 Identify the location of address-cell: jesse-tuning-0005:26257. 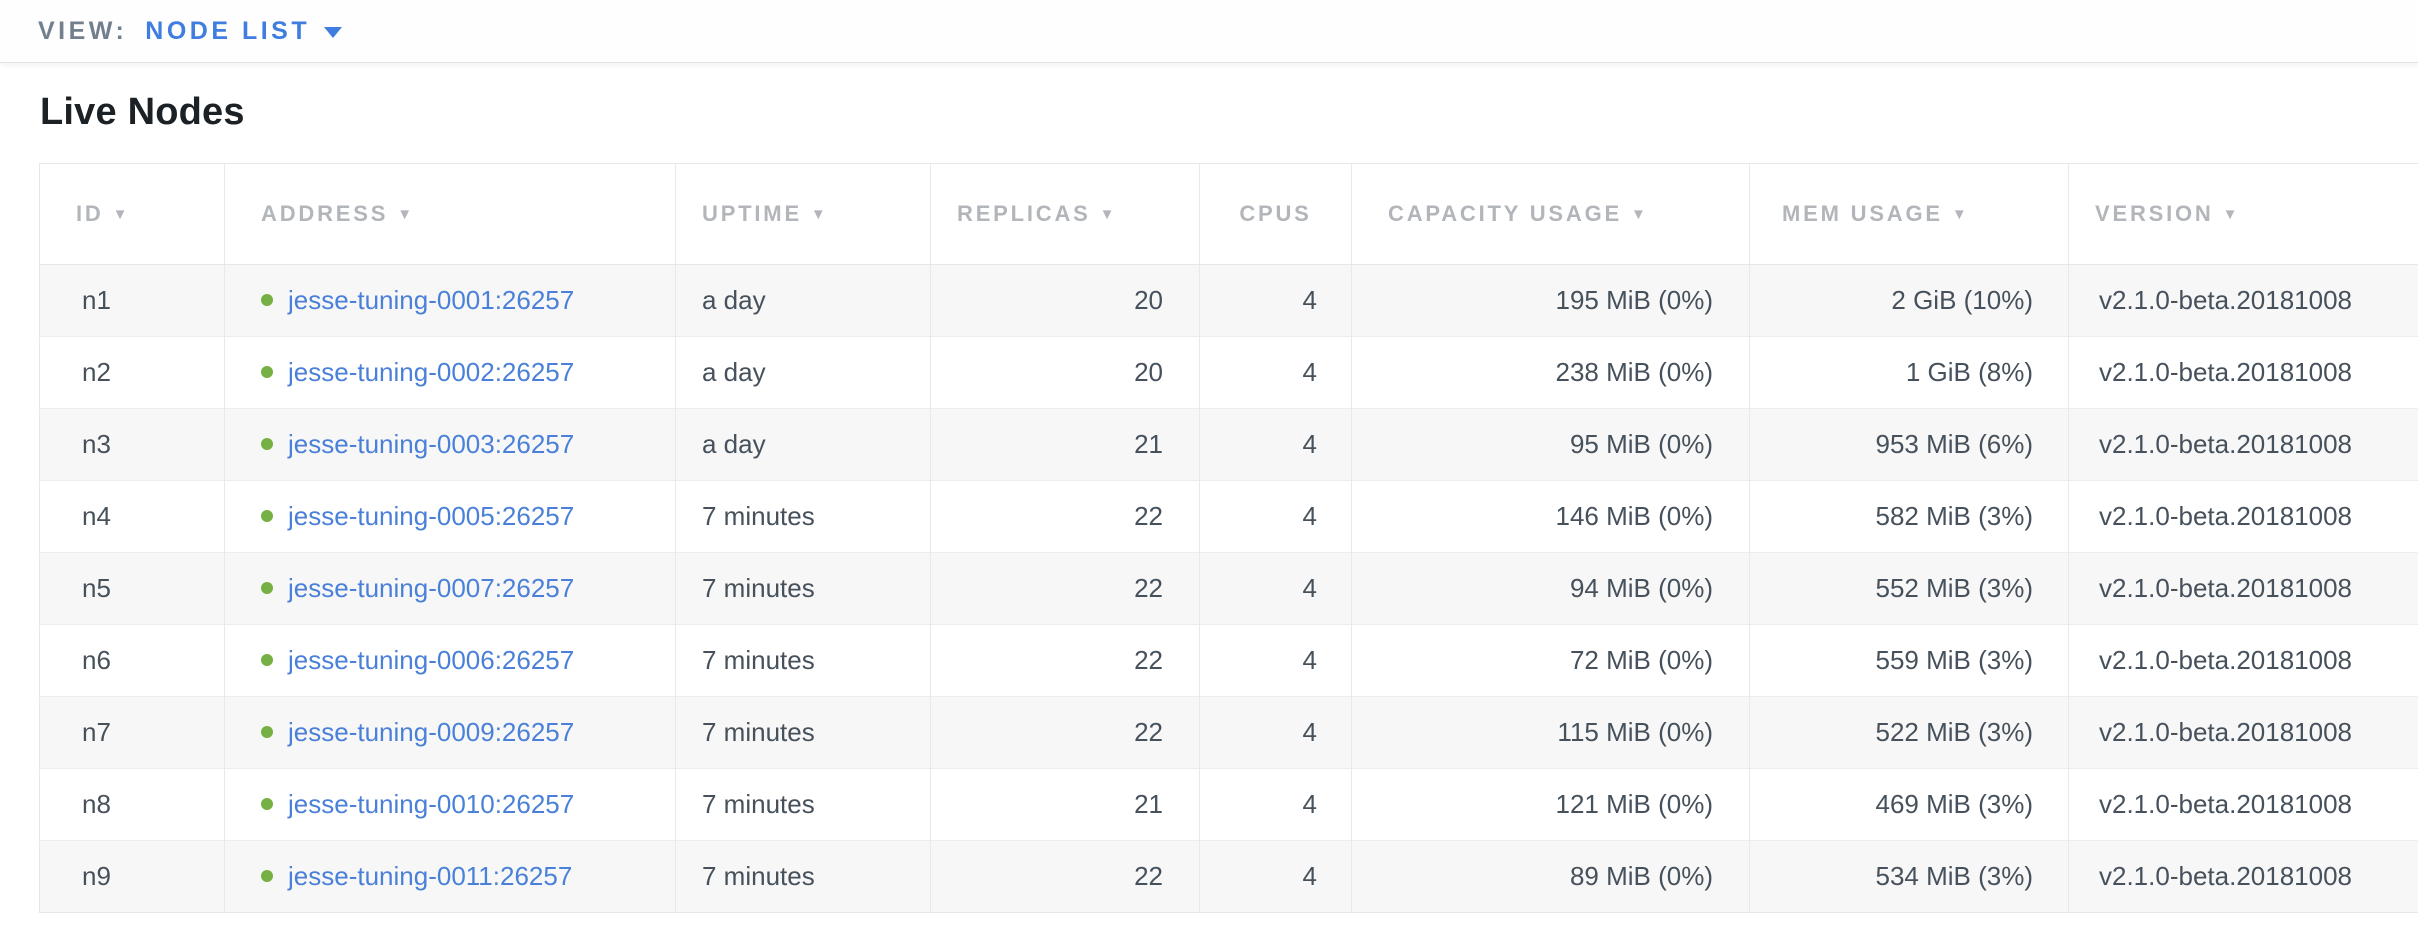
(450, 516).